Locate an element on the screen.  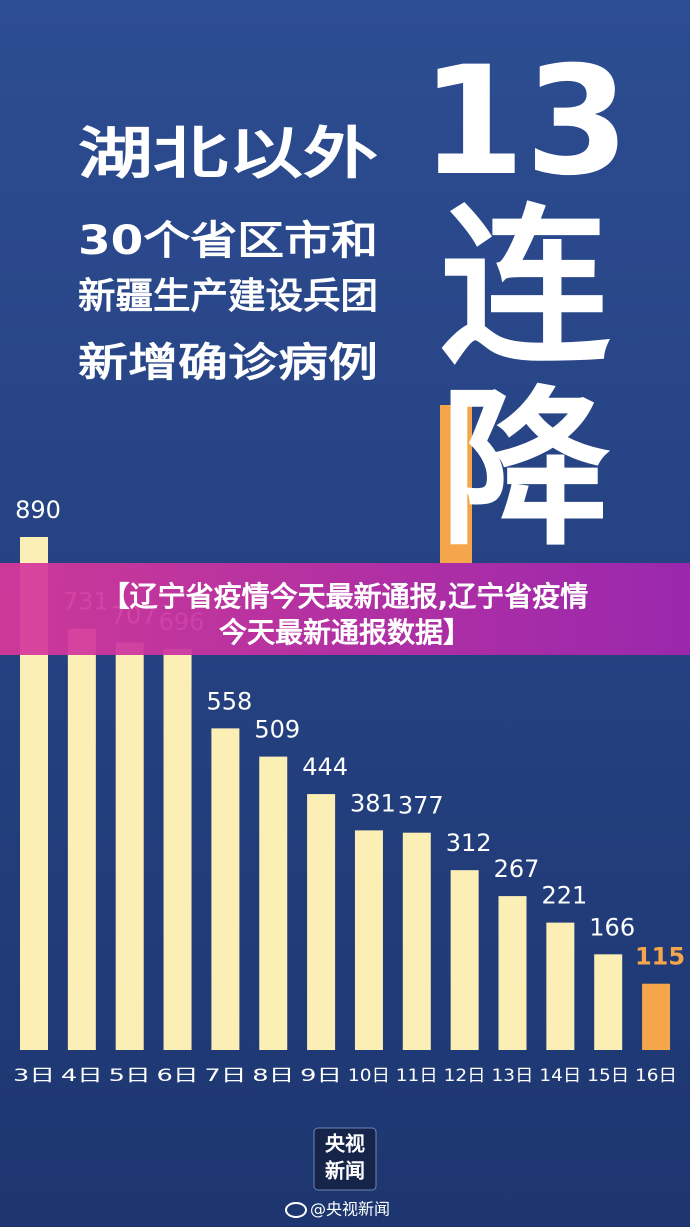
title-line: 新增确诊病例 is located at coordinates (228, 363).